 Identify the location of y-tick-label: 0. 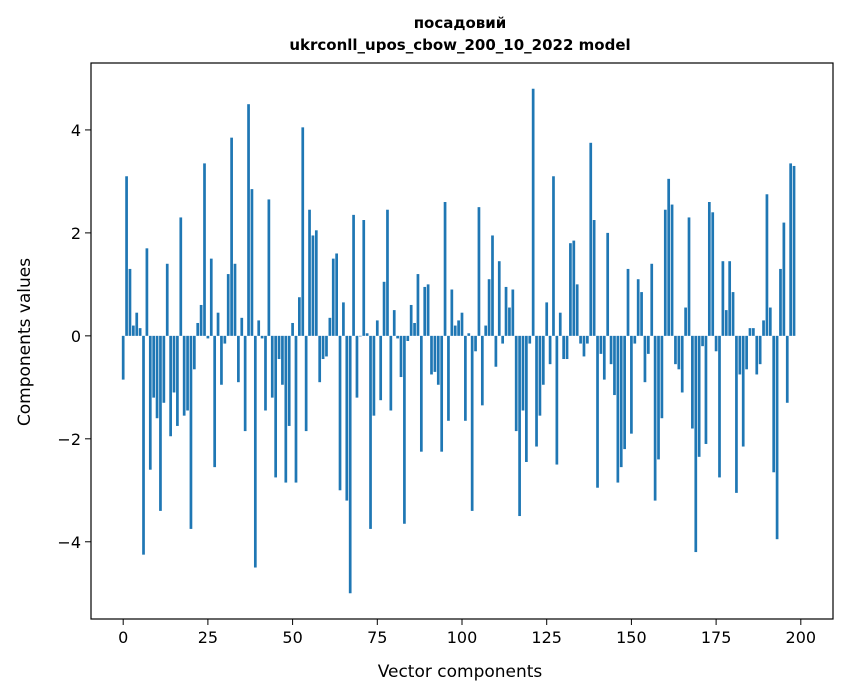
(76, 336).